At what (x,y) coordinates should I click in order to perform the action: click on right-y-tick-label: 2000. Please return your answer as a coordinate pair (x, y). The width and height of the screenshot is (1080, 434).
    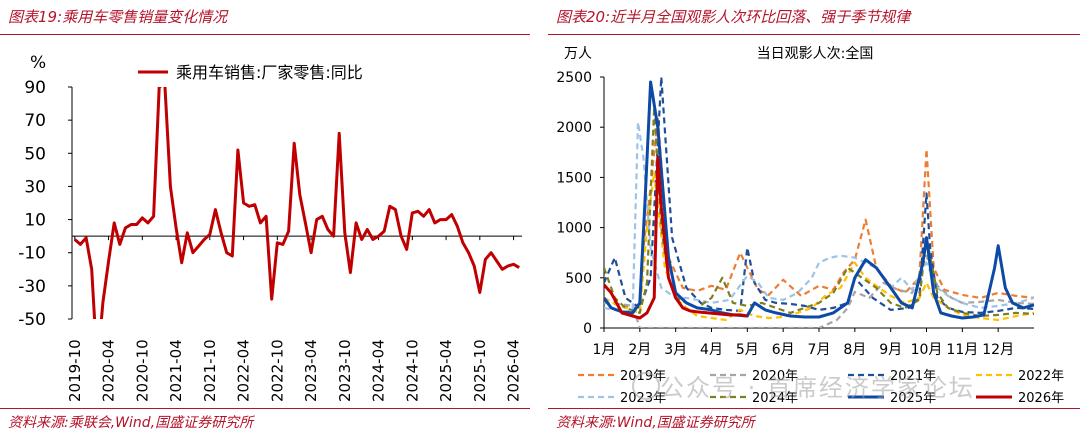
    Looking at the image, I should click on (574, 128).